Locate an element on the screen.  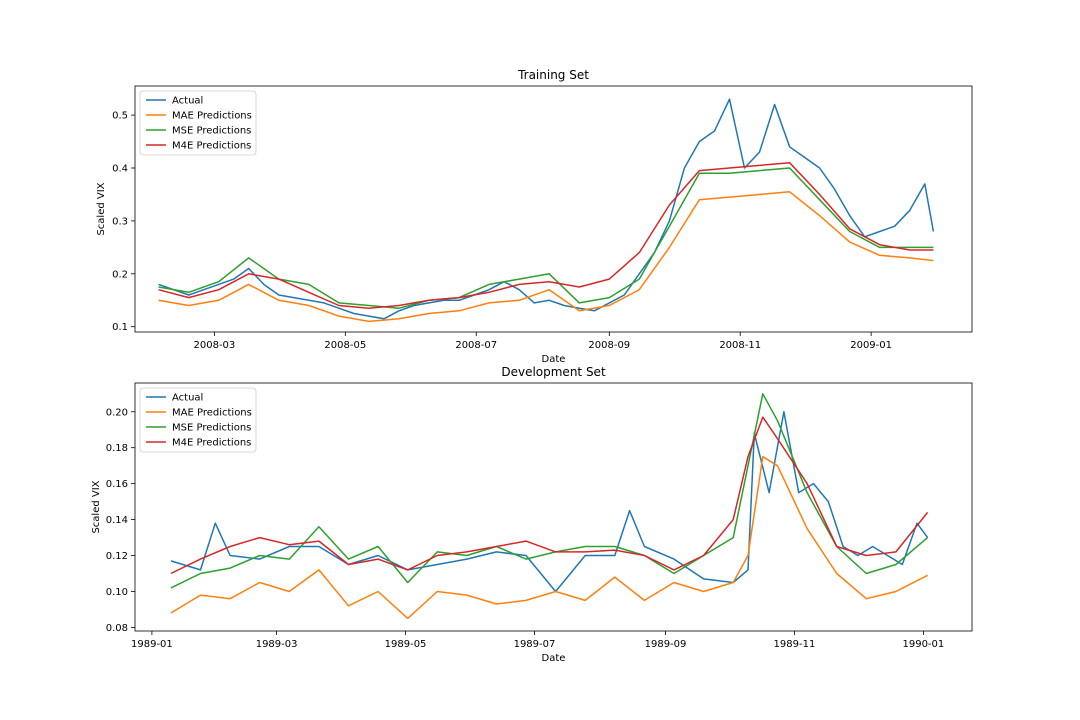
y-tick-label: 0.10 is located at coordinates (117, 592).